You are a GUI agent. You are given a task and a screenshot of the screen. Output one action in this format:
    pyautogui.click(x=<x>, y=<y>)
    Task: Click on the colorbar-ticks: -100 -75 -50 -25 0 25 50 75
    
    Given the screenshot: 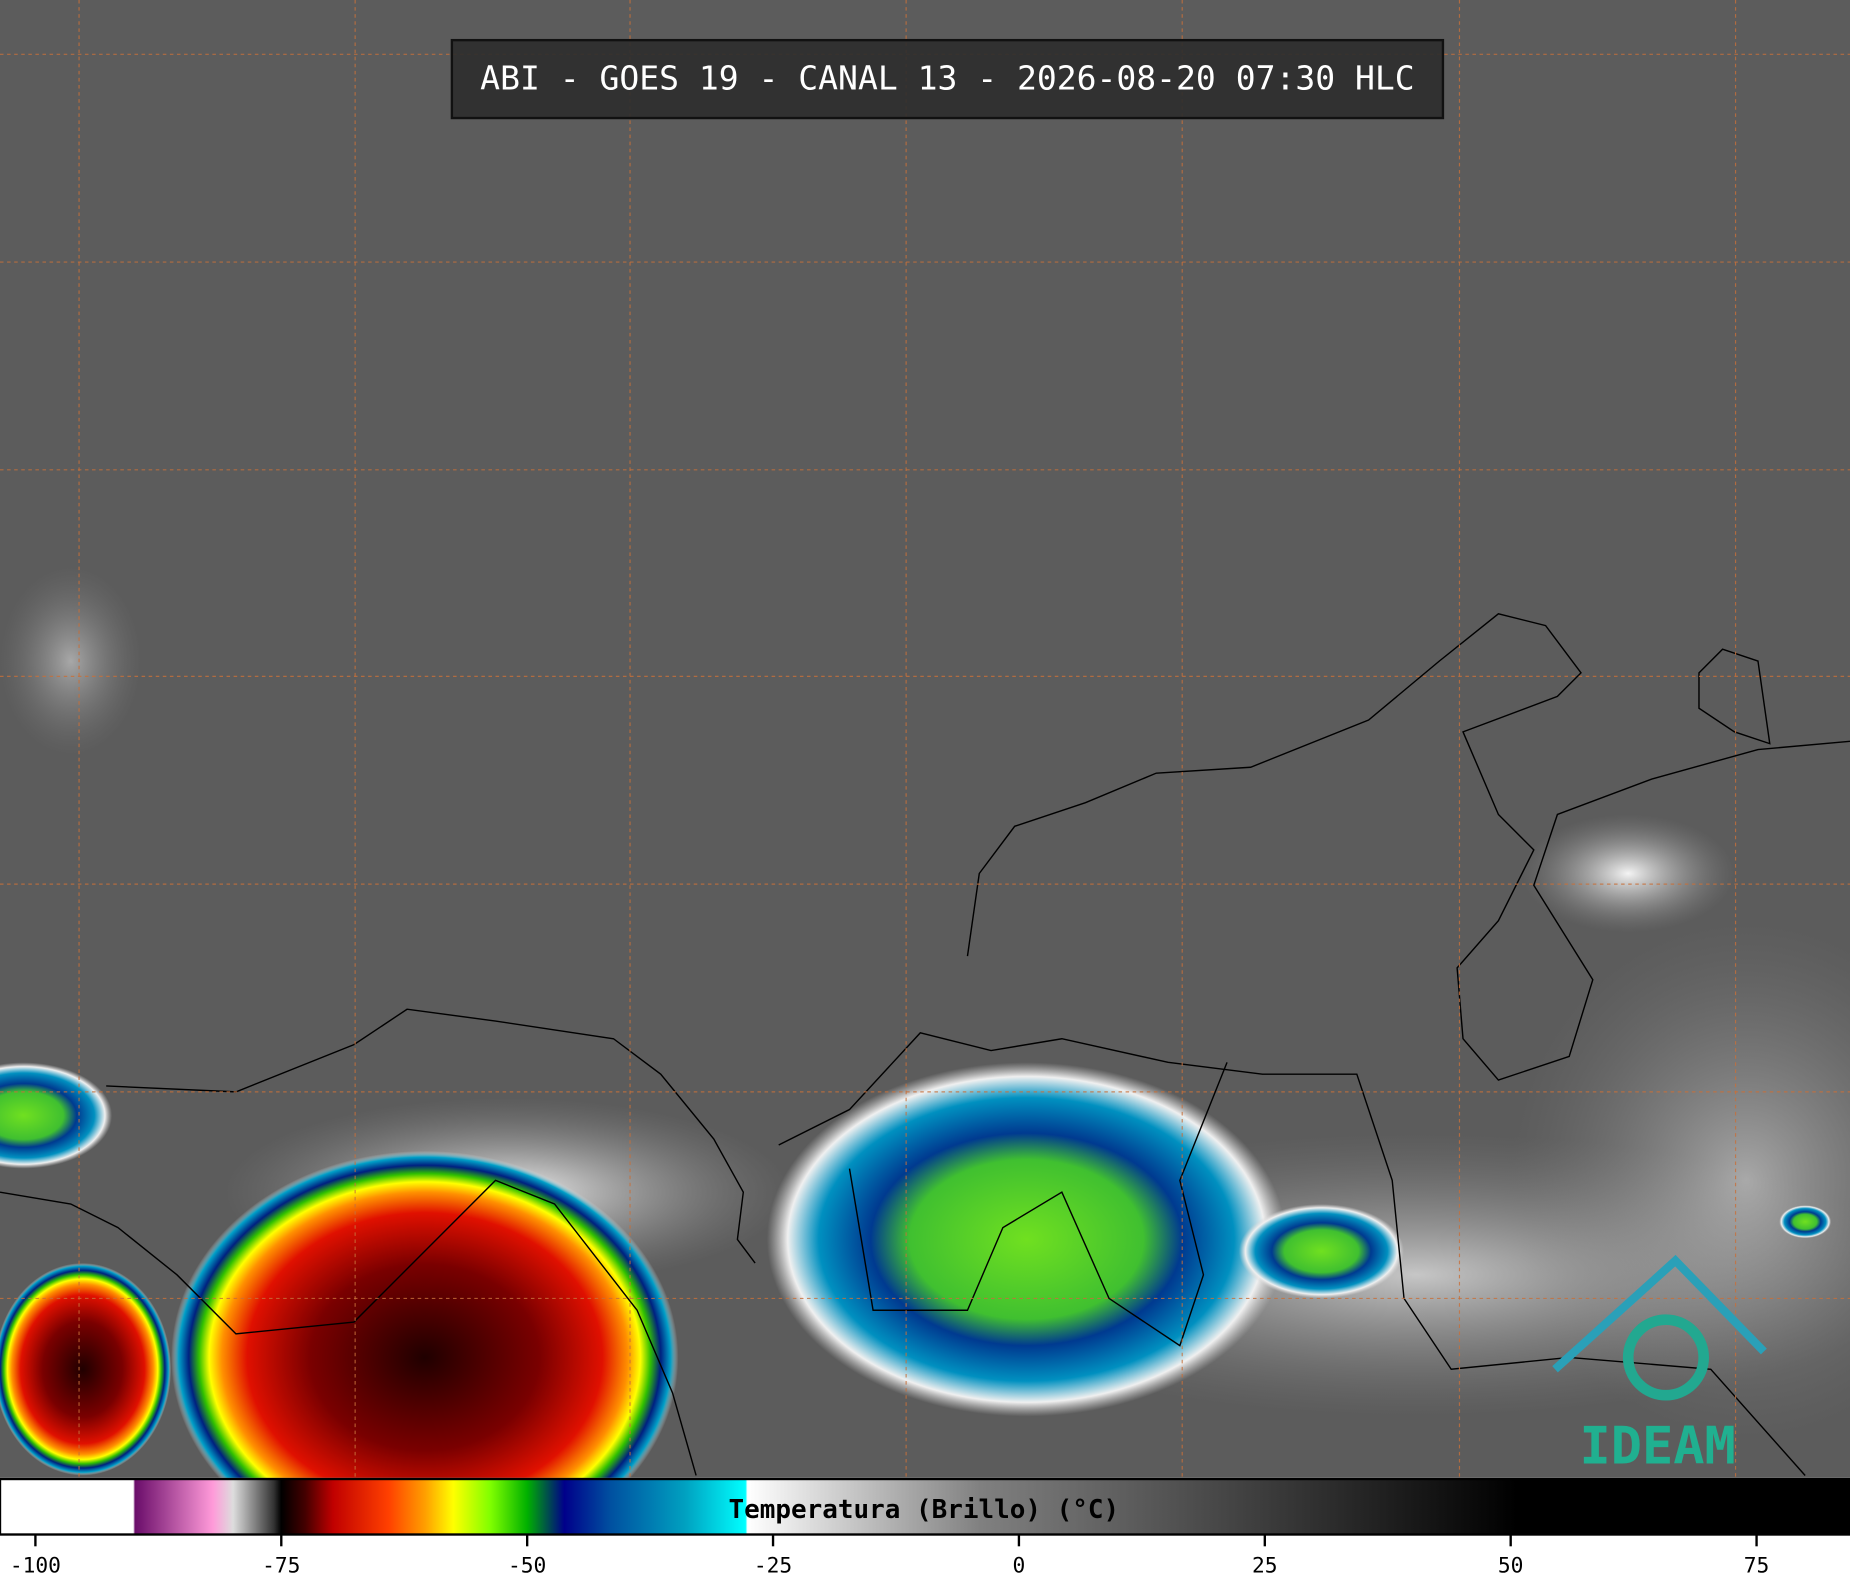 What is the action you would take?
    pyautogui.click(x=890, y=1555)
    